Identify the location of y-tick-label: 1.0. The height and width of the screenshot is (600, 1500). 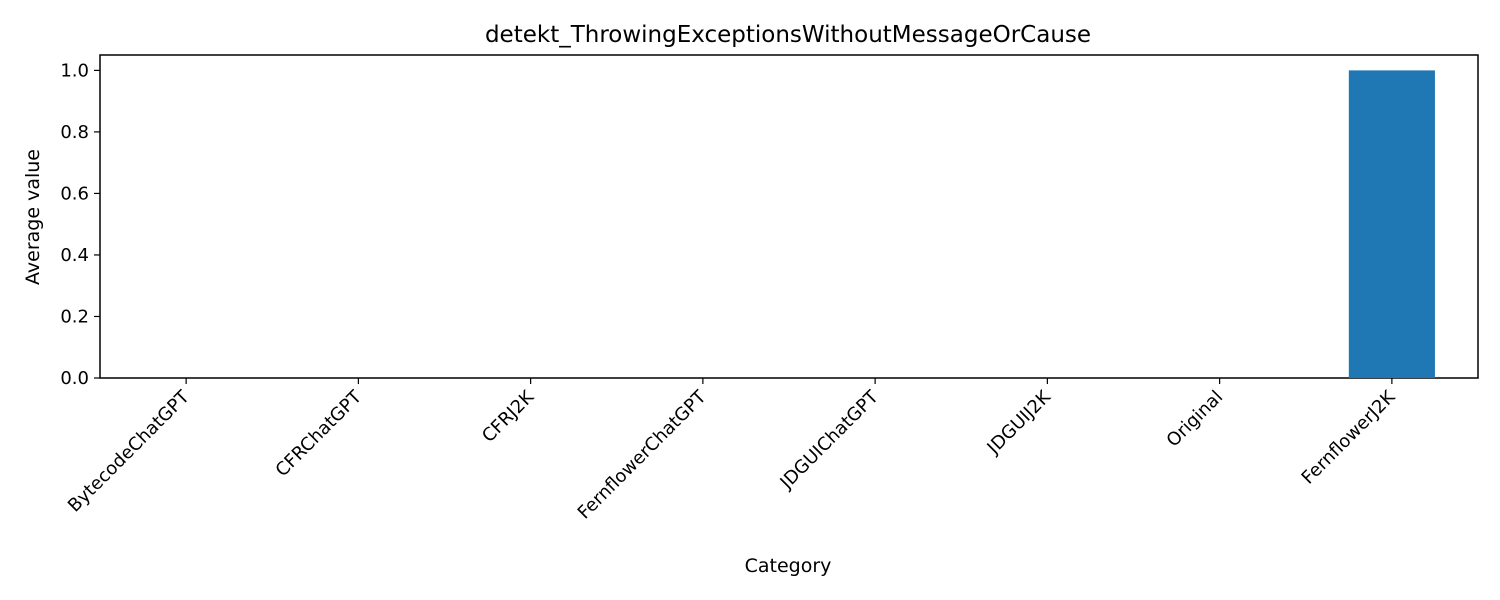
(74, 70).